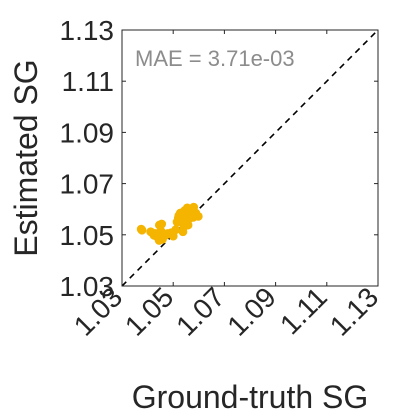 The height and width of the screenshot is (420, 408). What do you see at coordinates (169, 223) in the screenshot?
I see `data-points-layer` at bounding box center [169, 223].